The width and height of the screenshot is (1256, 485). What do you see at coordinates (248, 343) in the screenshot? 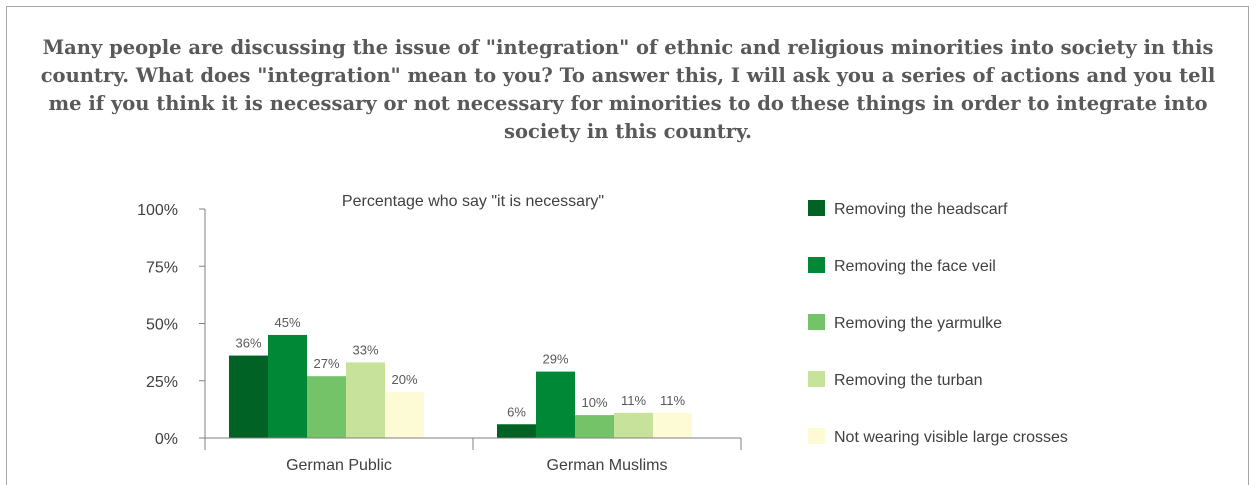
I see `bar-value-label: 36%` at bounding box center [248, 343].